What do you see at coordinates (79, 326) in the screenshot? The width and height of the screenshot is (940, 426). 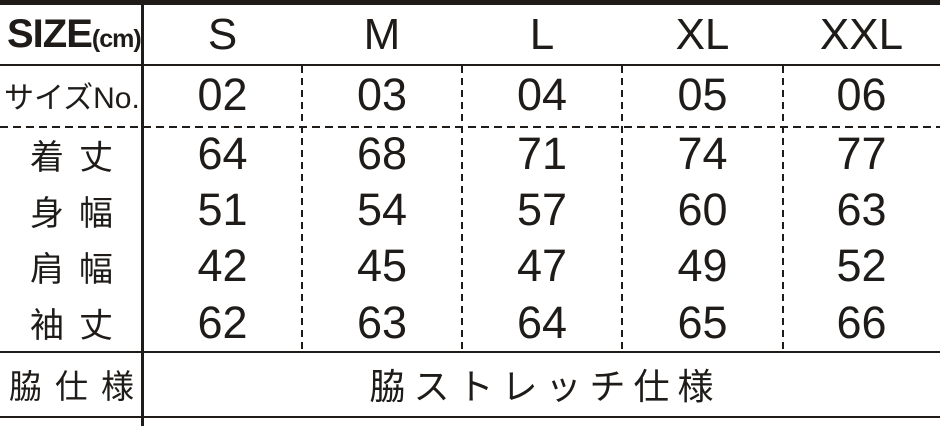 I see `row-label-sleeve-length: 袖丈` at bounding box center [79, 326].